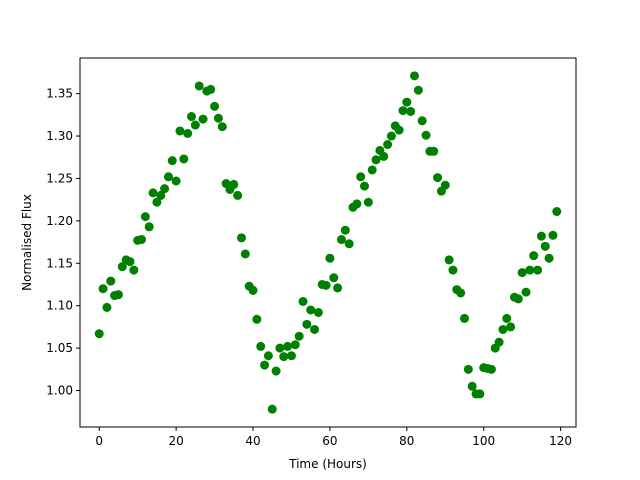 The image size is (640, 480). Describe the element at coordinates (59, 94) in the screenshot. I see `y-tick-label: 1.35` at that location.